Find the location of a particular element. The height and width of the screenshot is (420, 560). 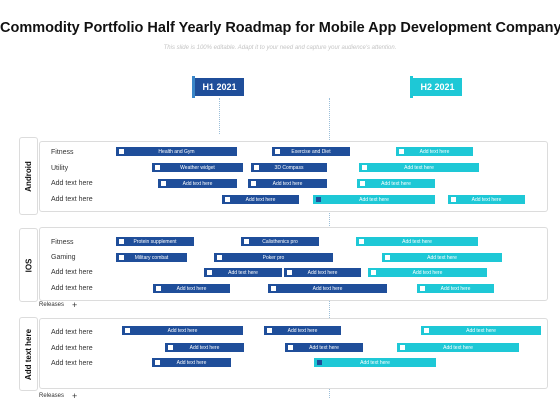

gantt-bar-label: Calisthenics pro is located at coordinates (280, 241).